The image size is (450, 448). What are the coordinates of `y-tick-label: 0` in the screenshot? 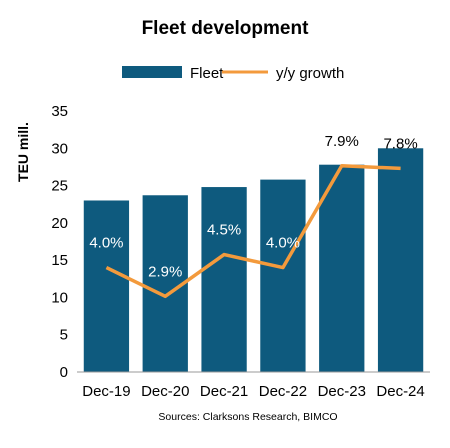 It's located at (64, 372).